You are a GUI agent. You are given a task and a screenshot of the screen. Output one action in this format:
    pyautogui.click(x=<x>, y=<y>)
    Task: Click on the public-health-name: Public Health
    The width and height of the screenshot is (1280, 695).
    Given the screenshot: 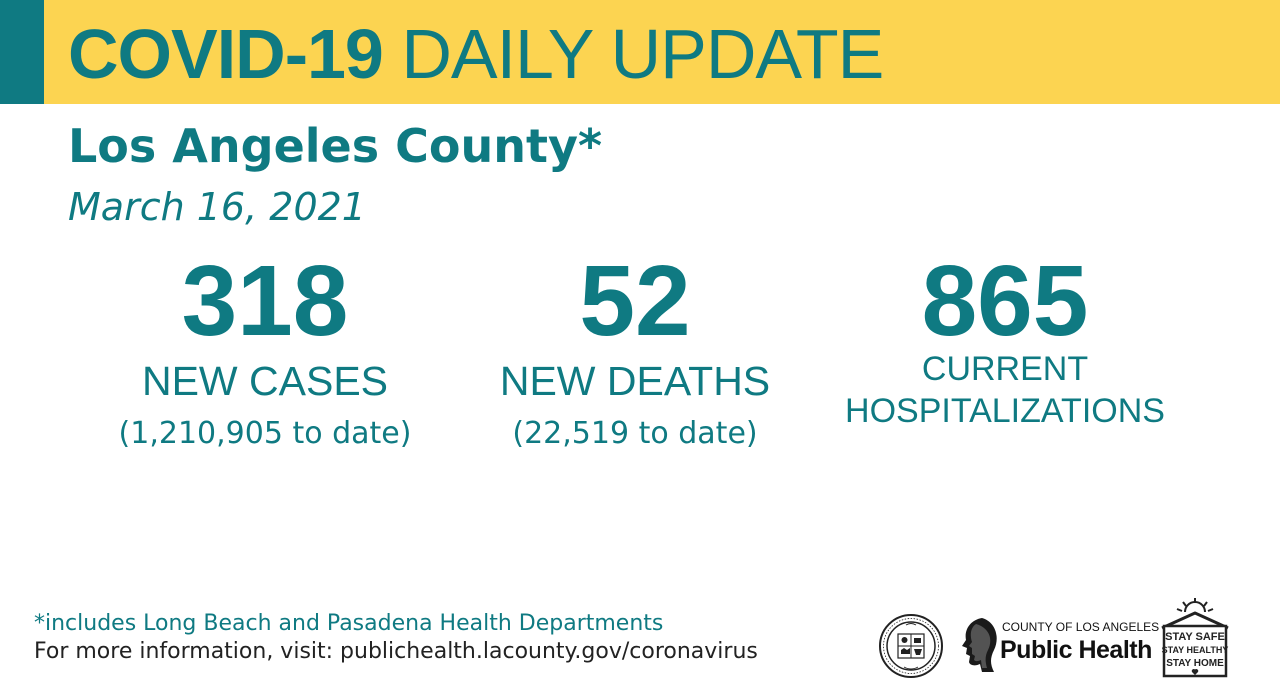 What is the action you would take?
    pyautogui.click(x=1076, y=650)
    